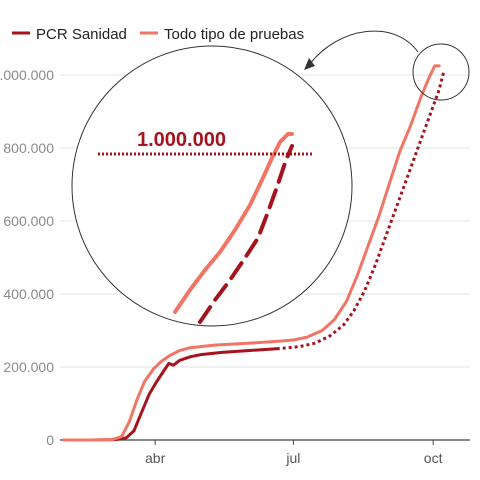  I want to click on series-line-pcr, so click(170, 394).